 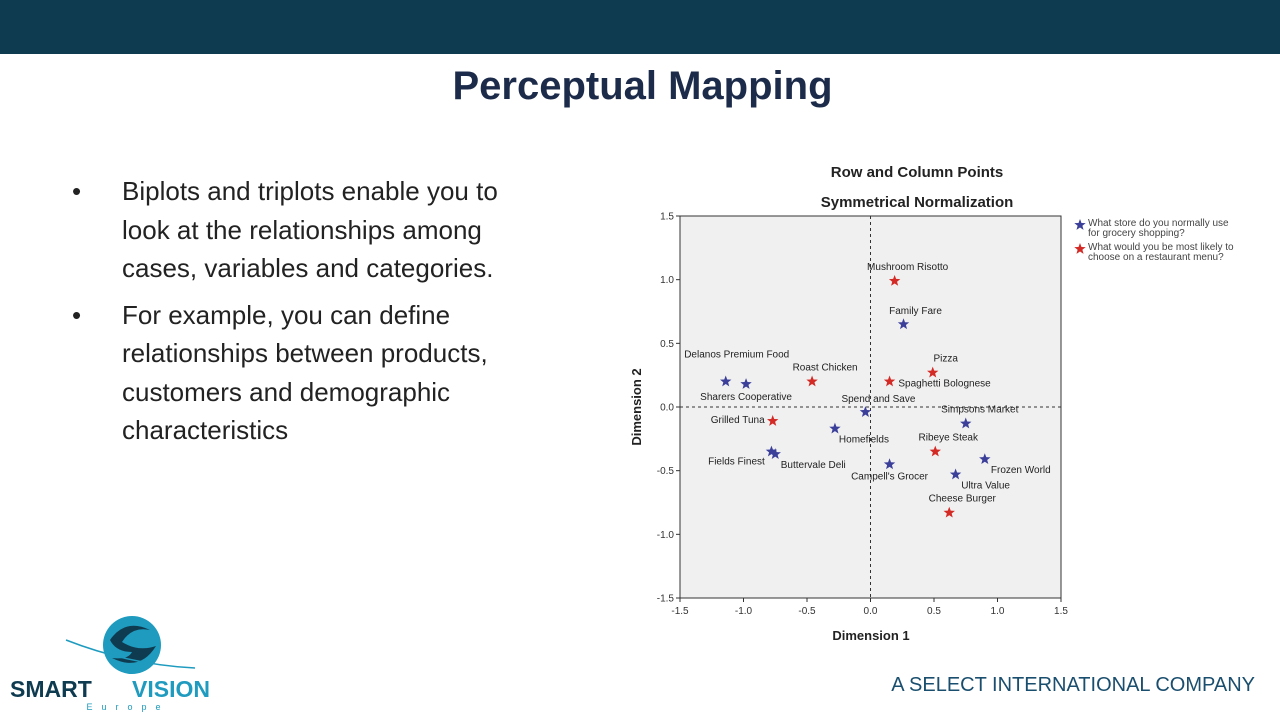 What do you see at coordinates (667, 344) in the screenshot?
I see `y-tick-label: 0.5` at bounding box center [667, 344].